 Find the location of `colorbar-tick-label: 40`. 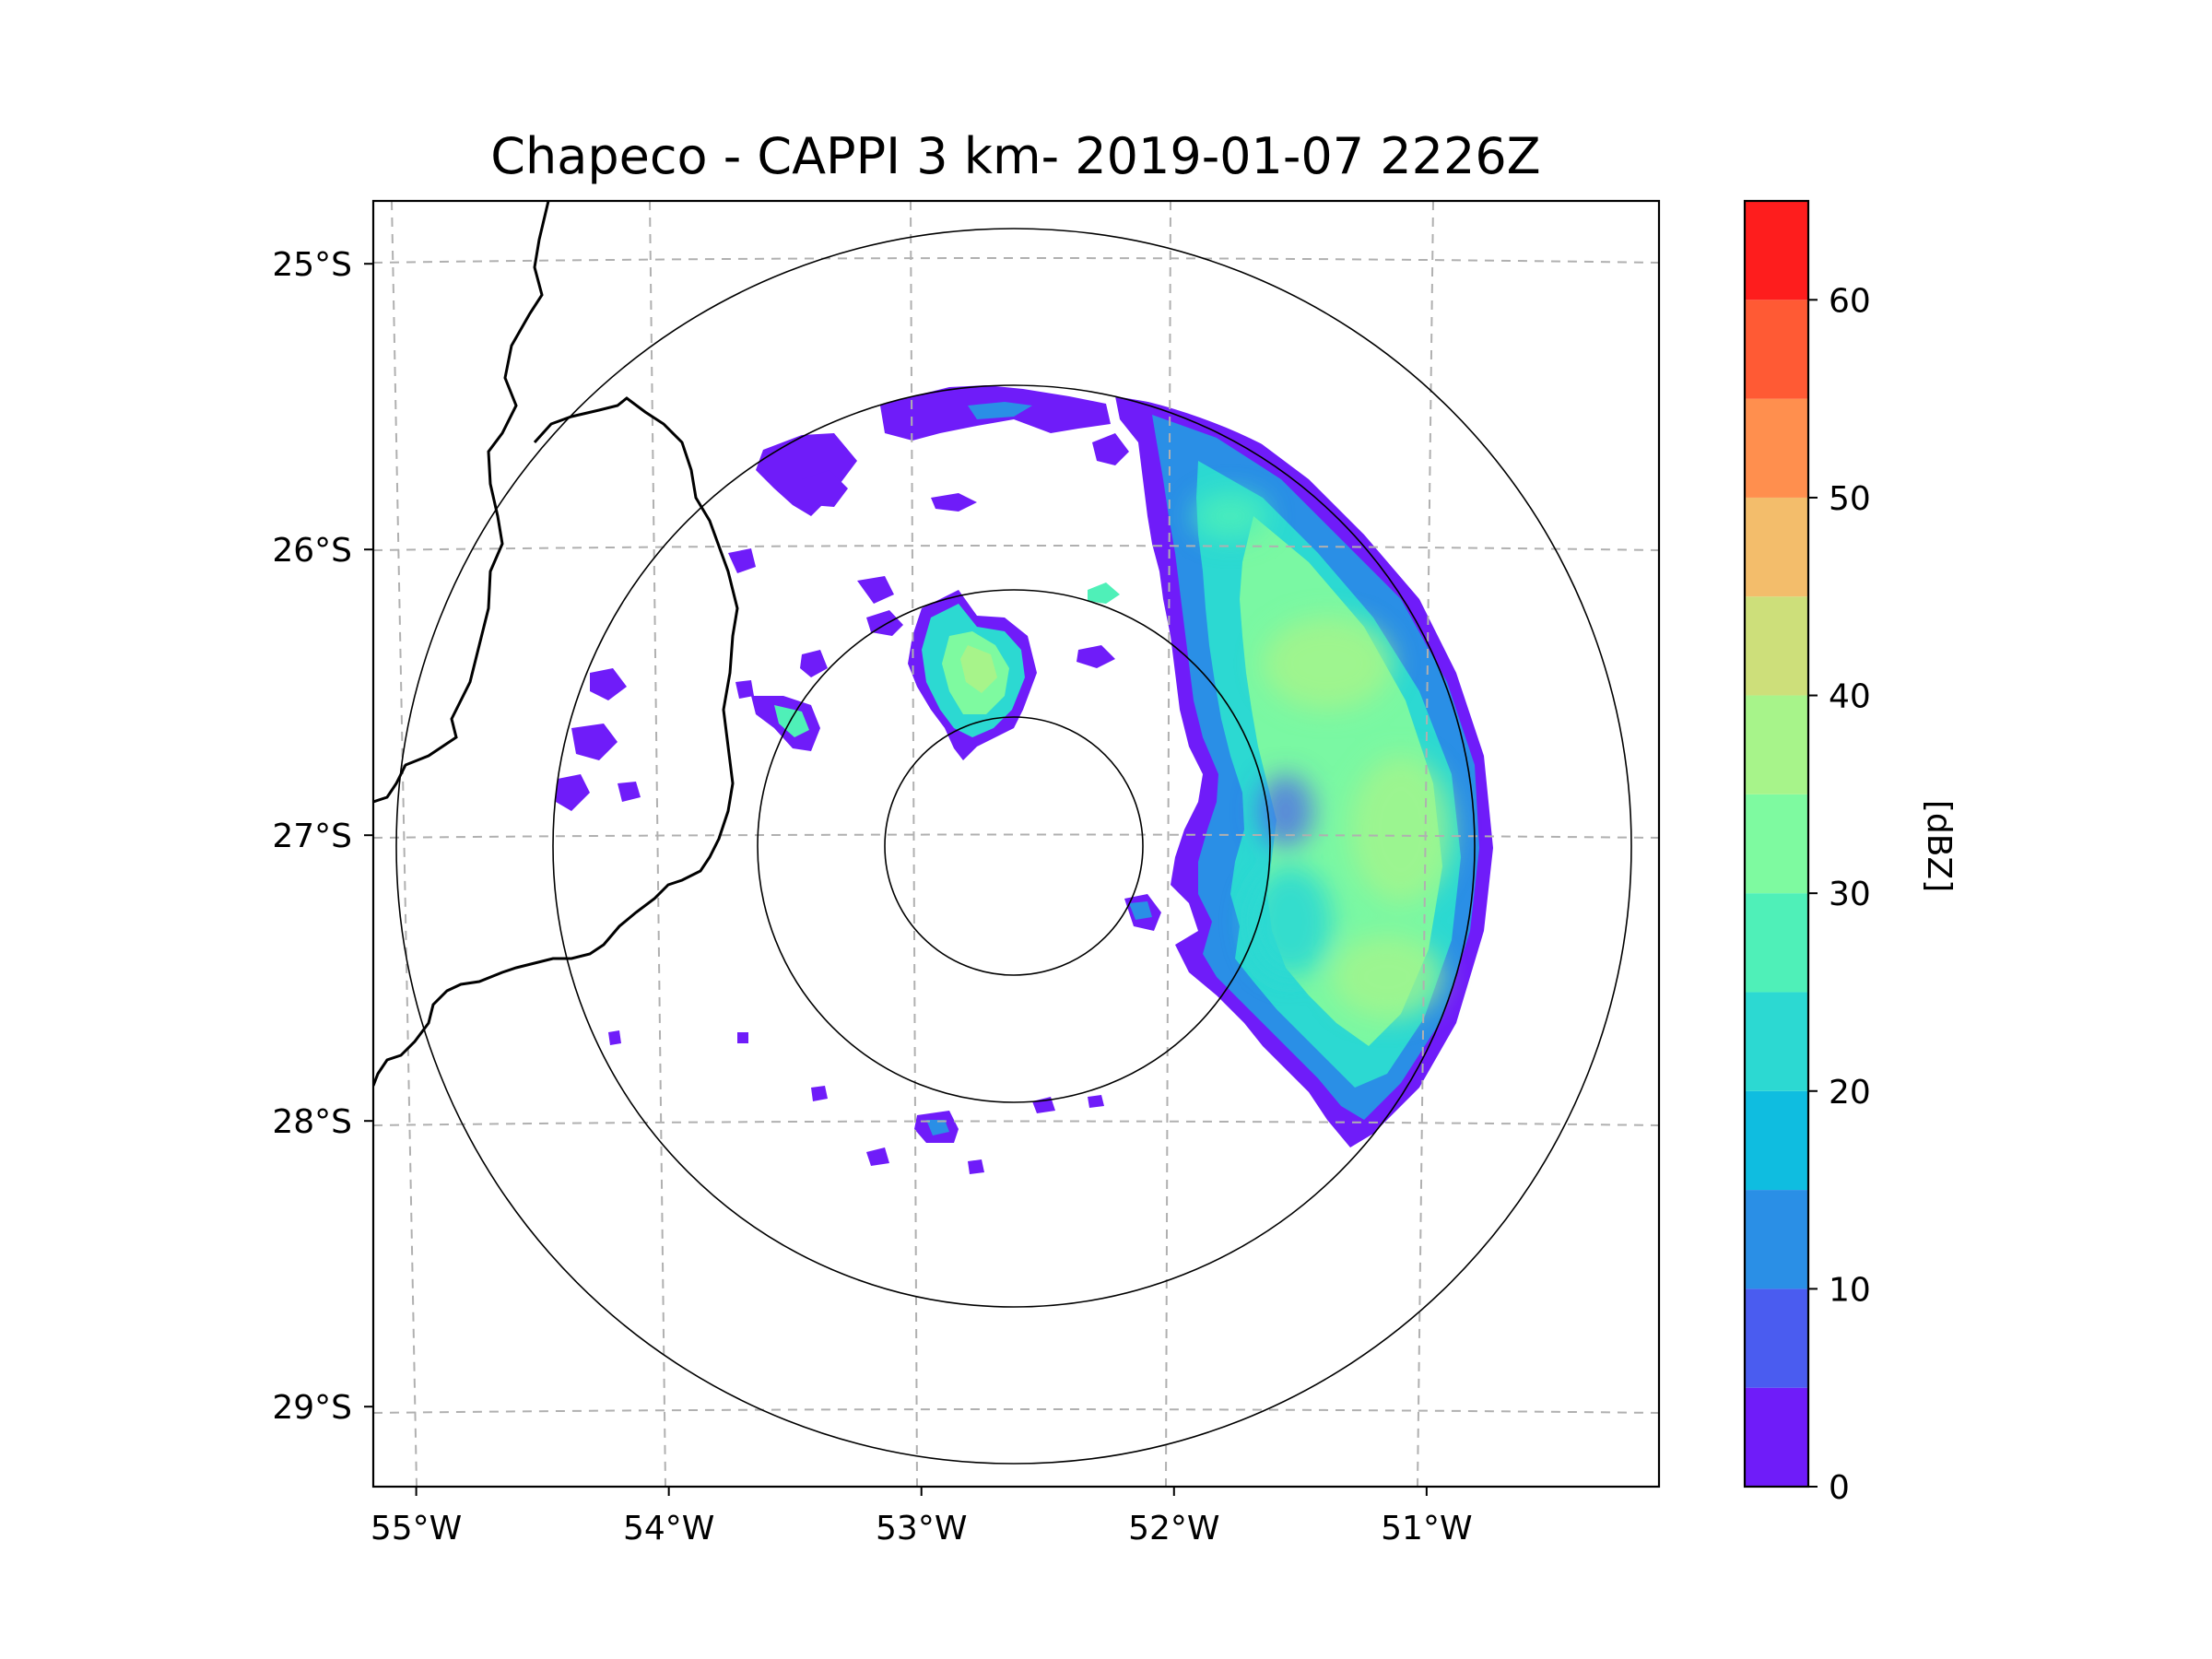

colorbar-tick-label: 40 is located at coordinates (1850, 697).